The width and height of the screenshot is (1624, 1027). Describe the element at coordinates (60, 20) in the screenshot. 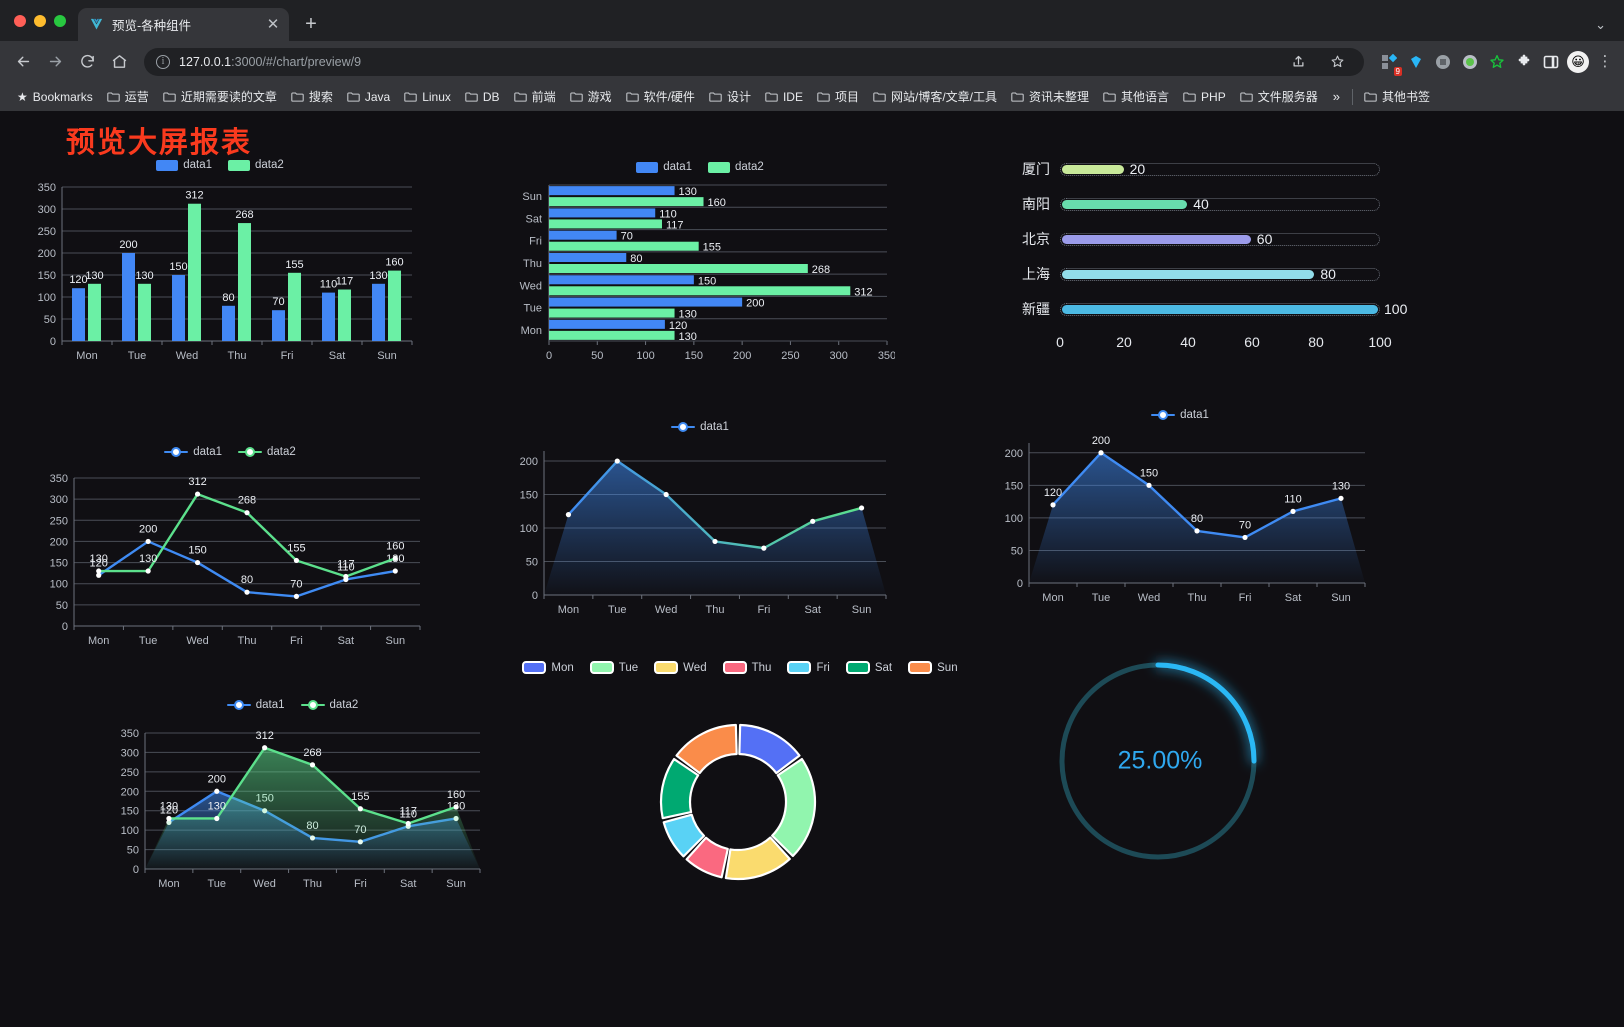

I see `maximize-window-button` at that location.